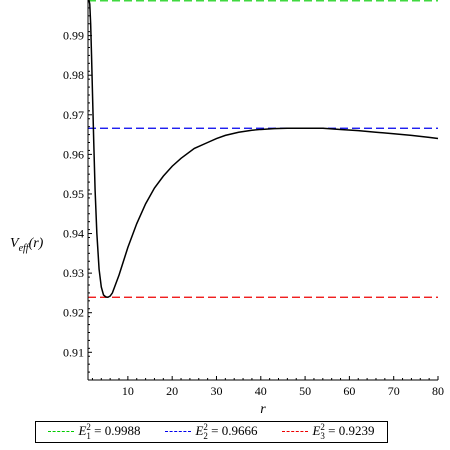  I want to click on y-tick-label: 0.91, so click(73, 352).